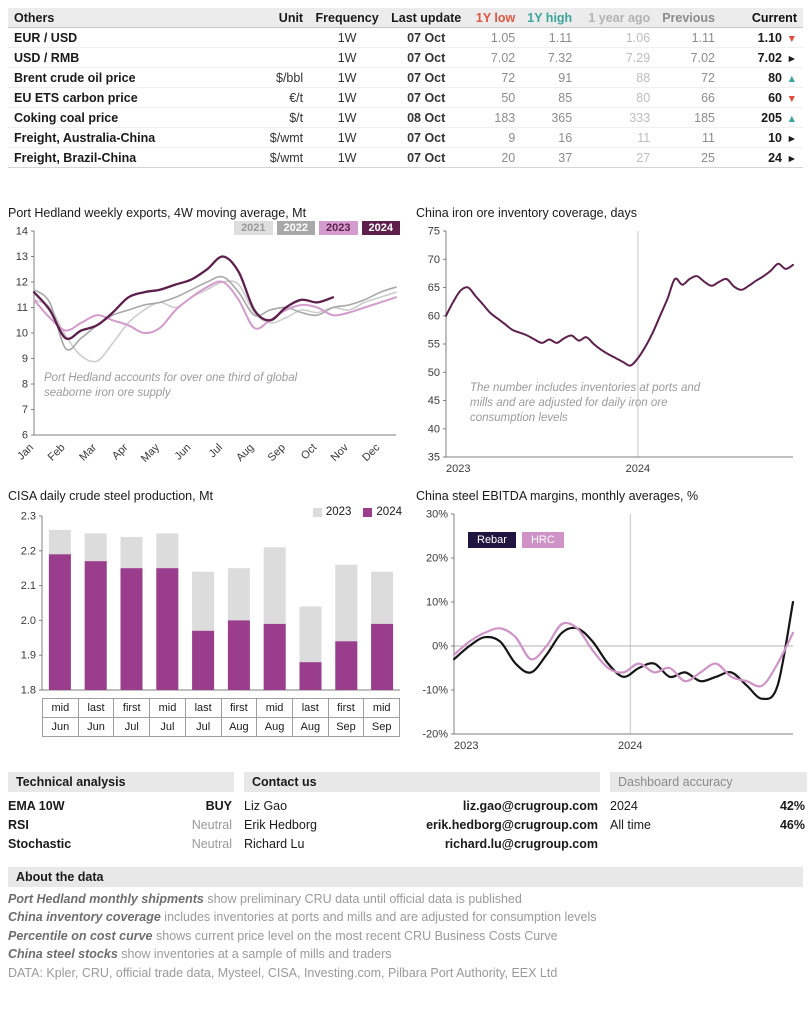 This screenshot has width=811, height=1024. What do you see at coordinates (565, 77) in the screenshot?
I see `row-1y-high: 91` at bounding box center [565, 77].